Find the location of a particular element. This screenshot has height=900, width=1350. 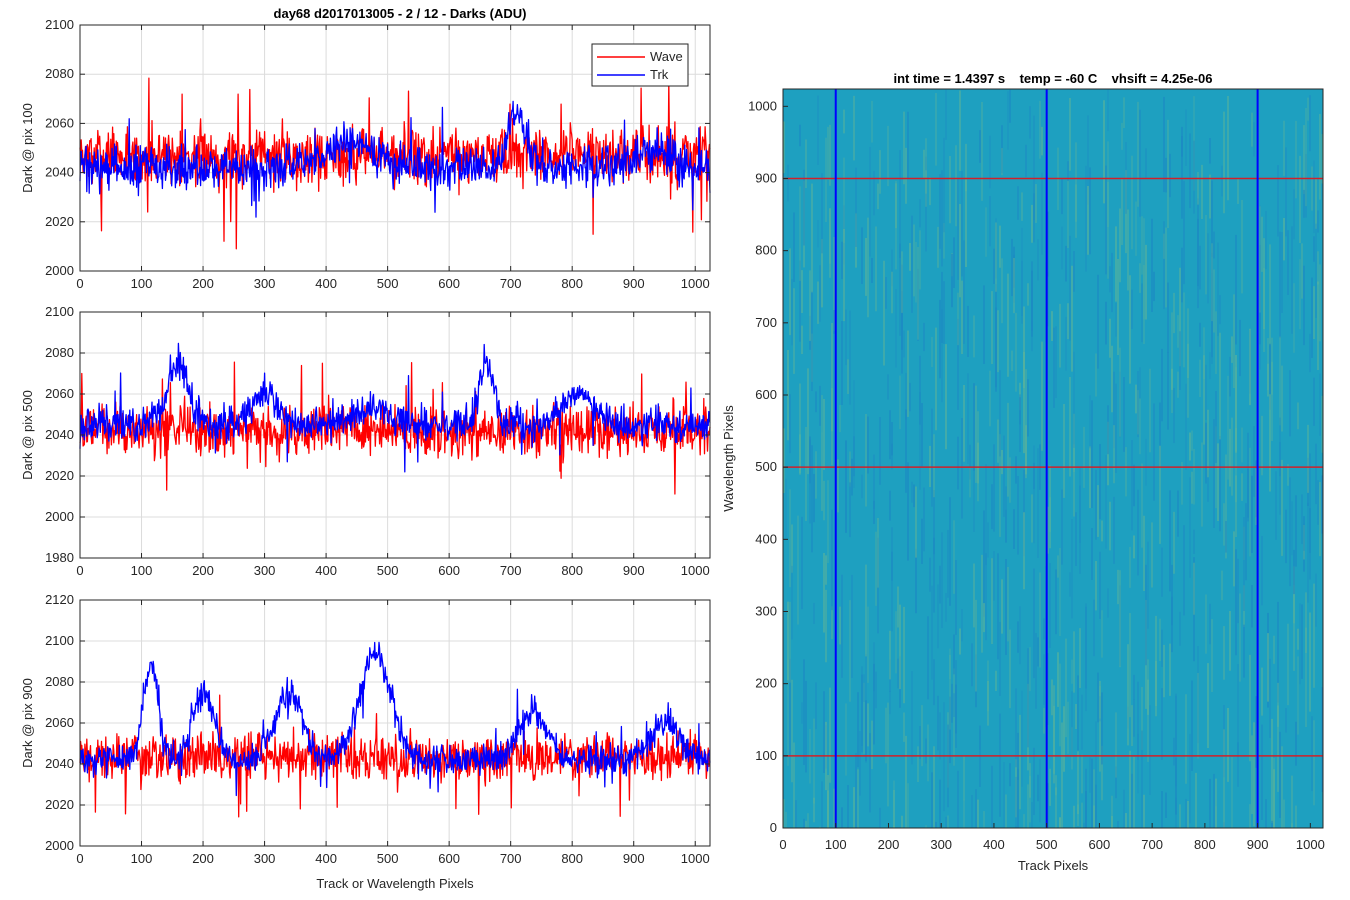

y-tick-label: 300 is located at coordinates (766, 610).